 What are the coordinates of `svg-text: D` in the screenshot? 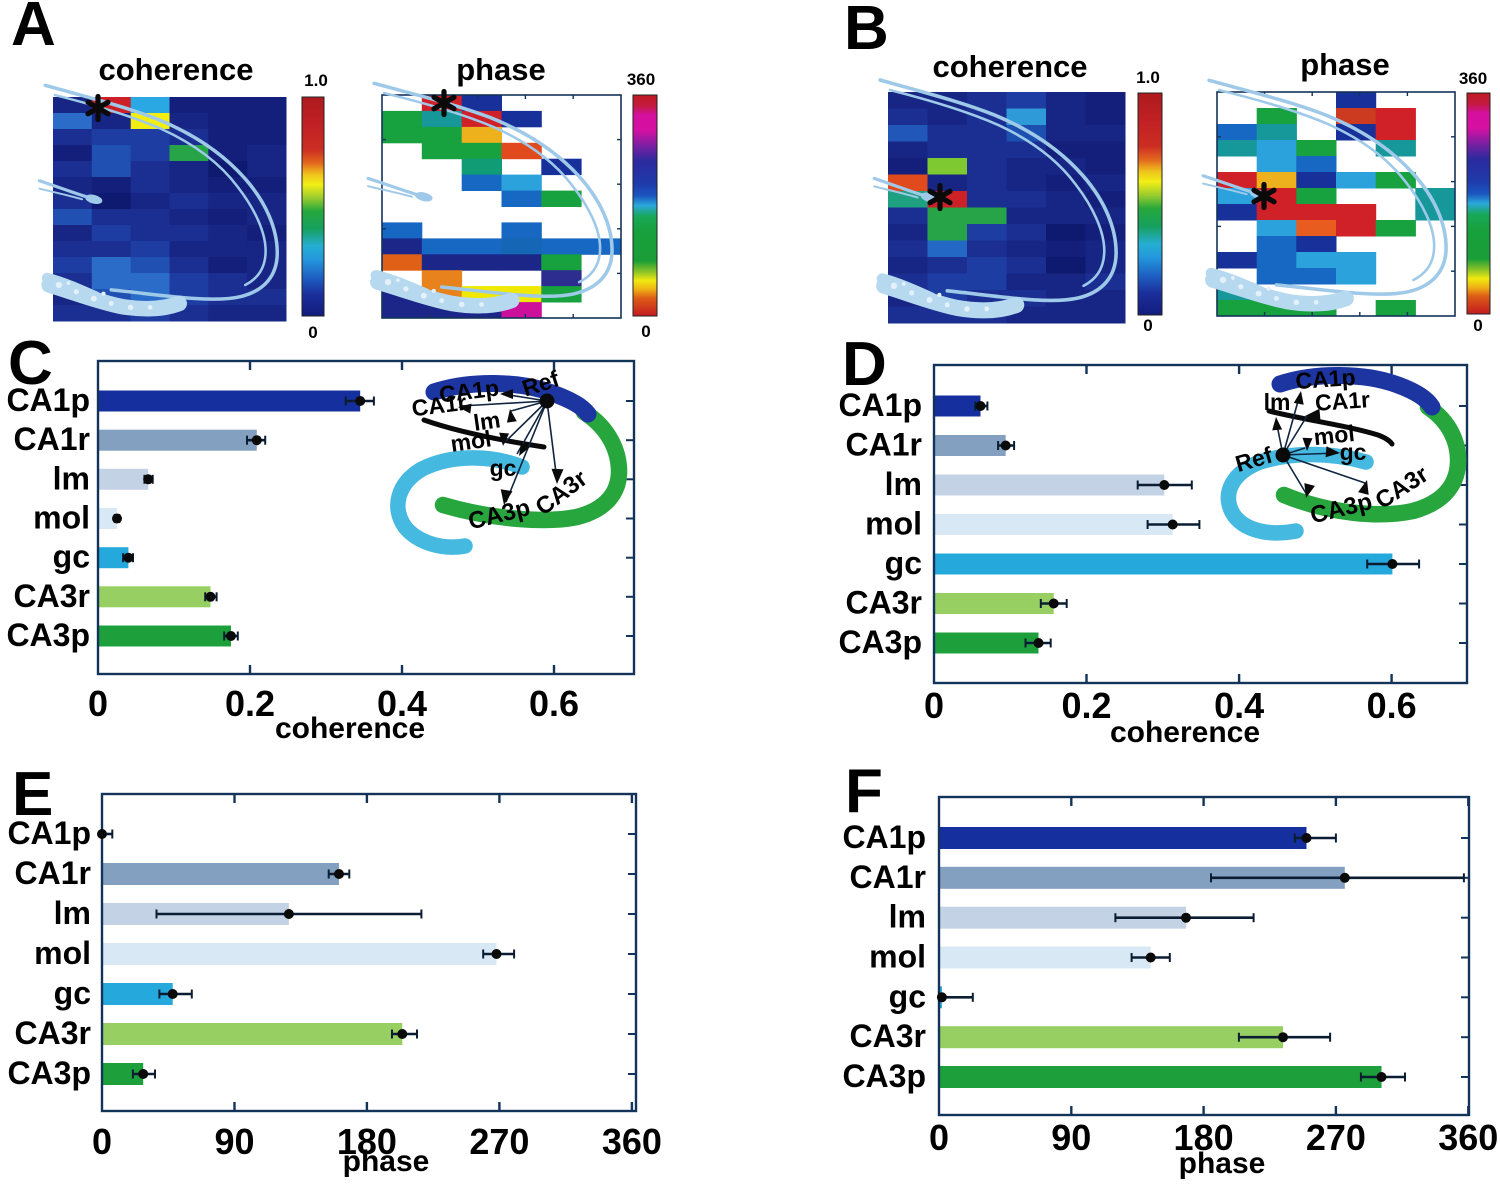 It's located at (864, 364).